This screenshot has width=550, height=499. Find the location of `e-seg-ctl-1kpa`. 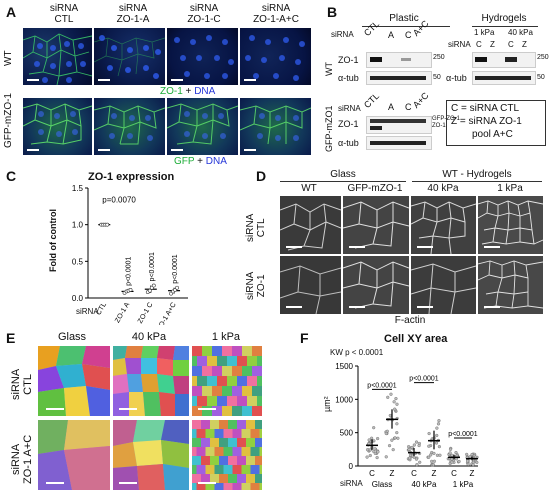

e-seg-ctl-1kpa is located at coordinates (227, 381).